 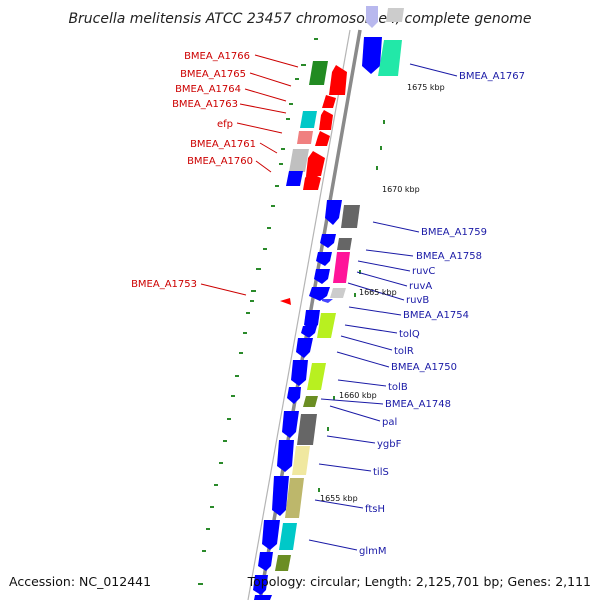 What do you see at coordinates (417, 300) in the screenshot?
I see `label-ruvB: ruvB` at bounding box center [417, 300].